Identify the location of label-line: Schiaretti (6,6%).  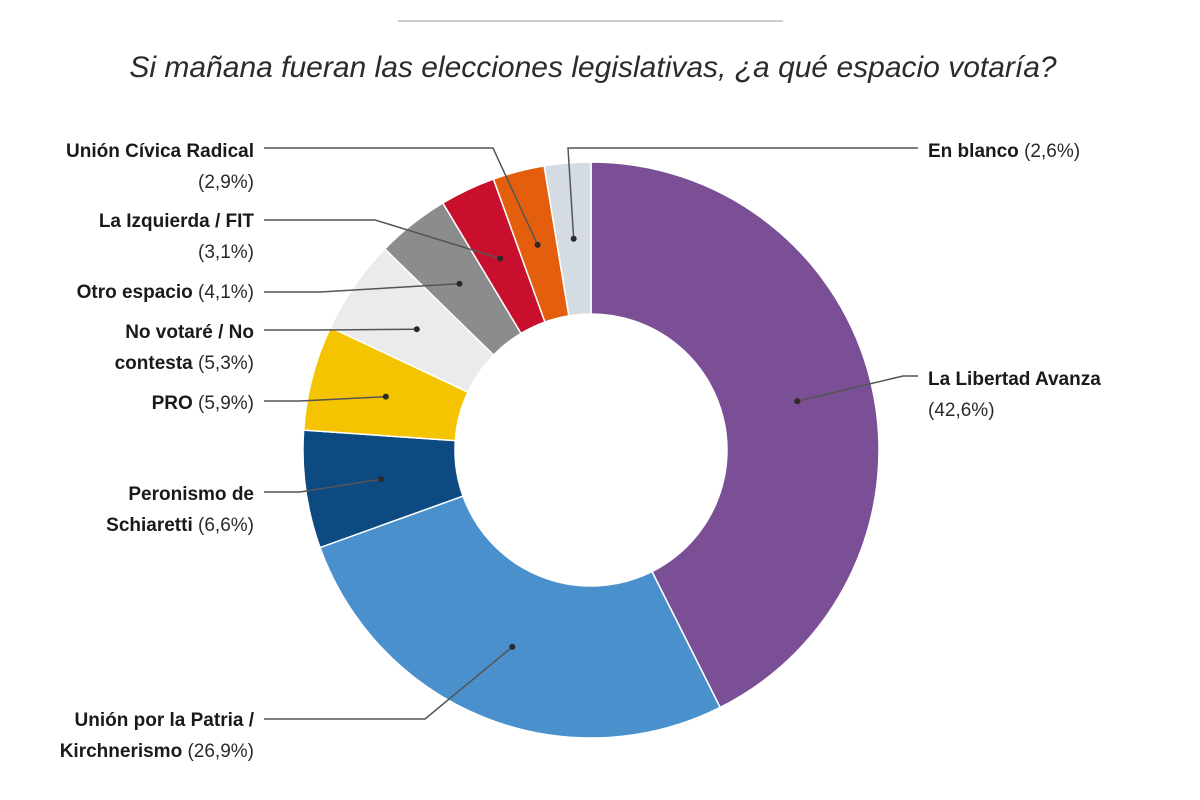
(180, 525).